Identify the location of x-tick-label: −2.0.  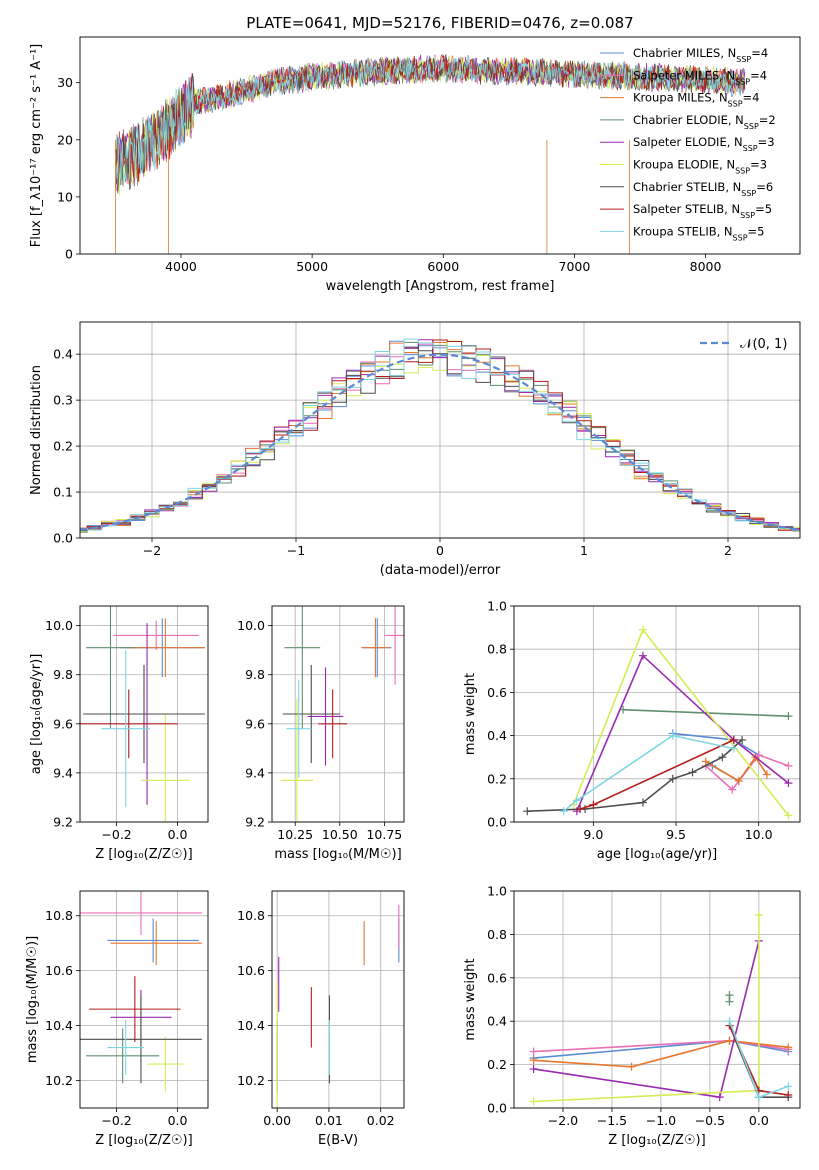
(563, 1120).